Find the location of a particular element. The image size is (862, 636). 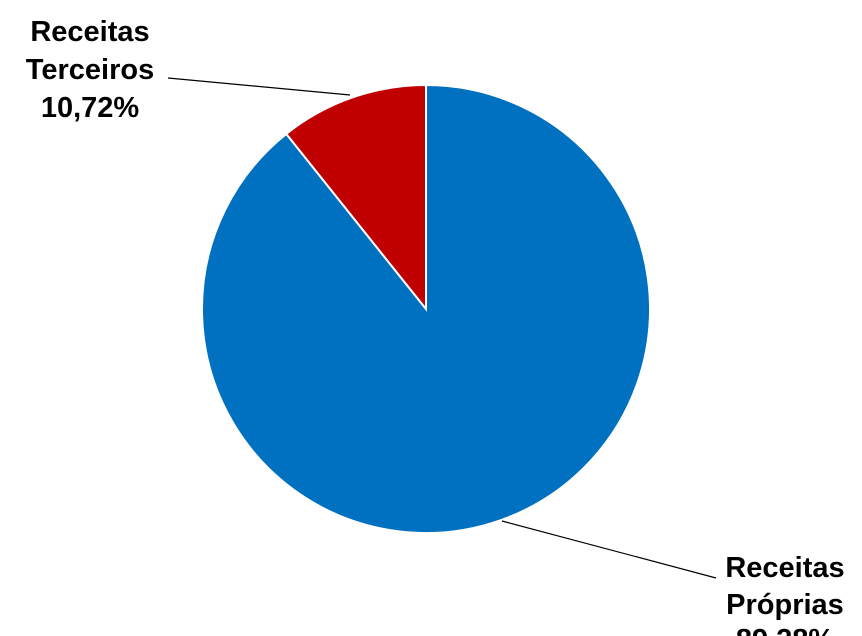

pie-slice-receitas-terceiros is located at coordinates (355, 197).